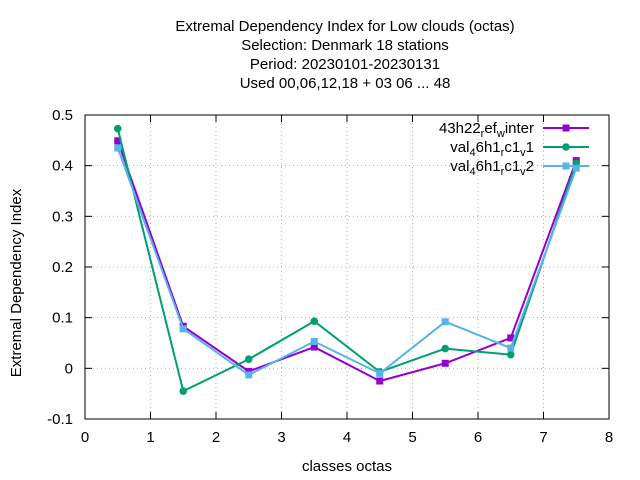 This screenshot has width=640, height=480. I want to click on y-tick-label: 0.2, so click(62, 267).